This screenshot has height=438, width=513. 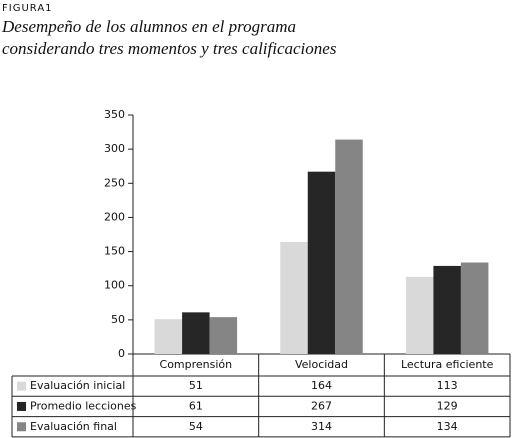 I want to click on x-tick-label: Comprensión, so click(x=196, y=364).